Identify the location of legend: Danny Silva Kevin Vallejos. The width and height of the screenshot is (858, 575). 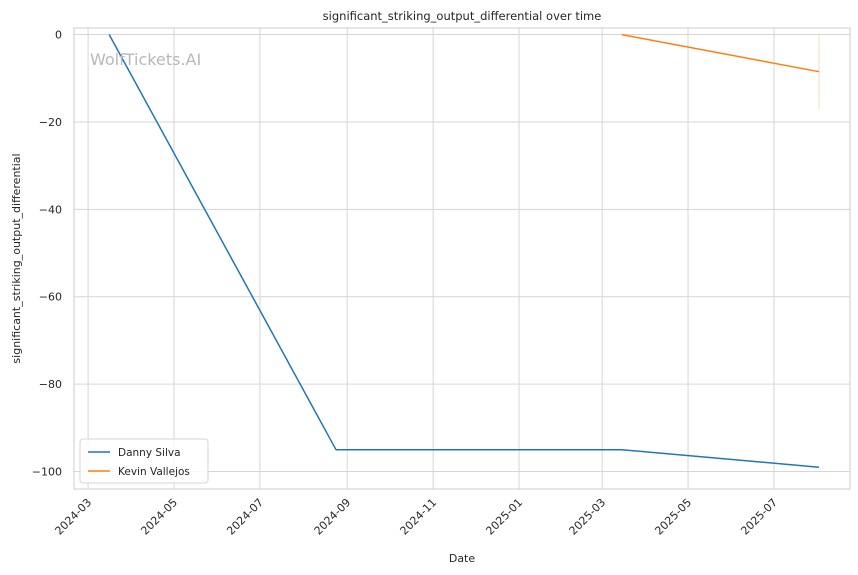
(144, 461).